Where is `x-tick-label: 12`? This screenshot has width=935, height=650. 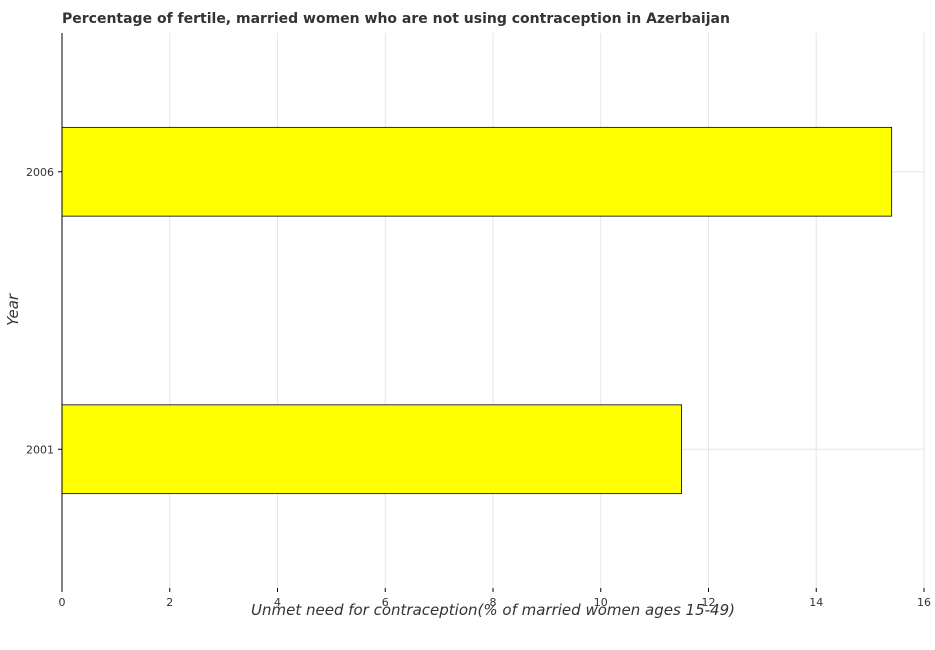 x-tick-label: 12 is located at coordinates (709, 602).